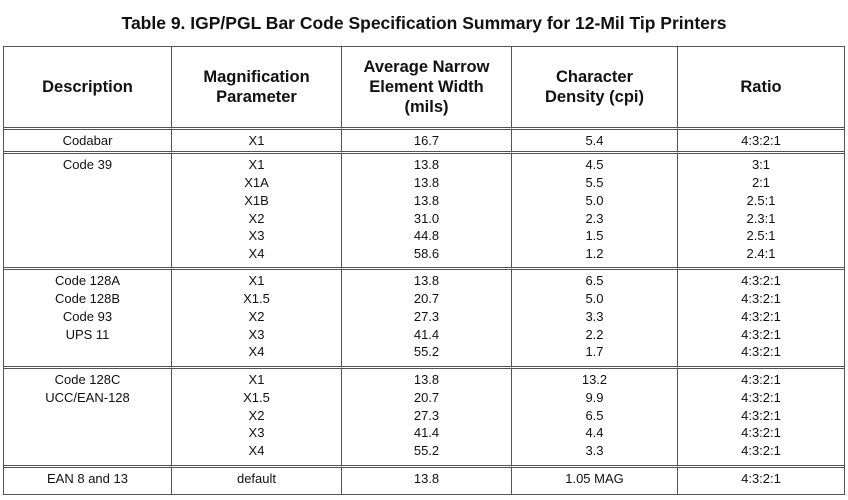  What do you see at coordinates (594, 254) in the screenshot?
I see `cell-line: 1.2` at bounding box center [594, 254].